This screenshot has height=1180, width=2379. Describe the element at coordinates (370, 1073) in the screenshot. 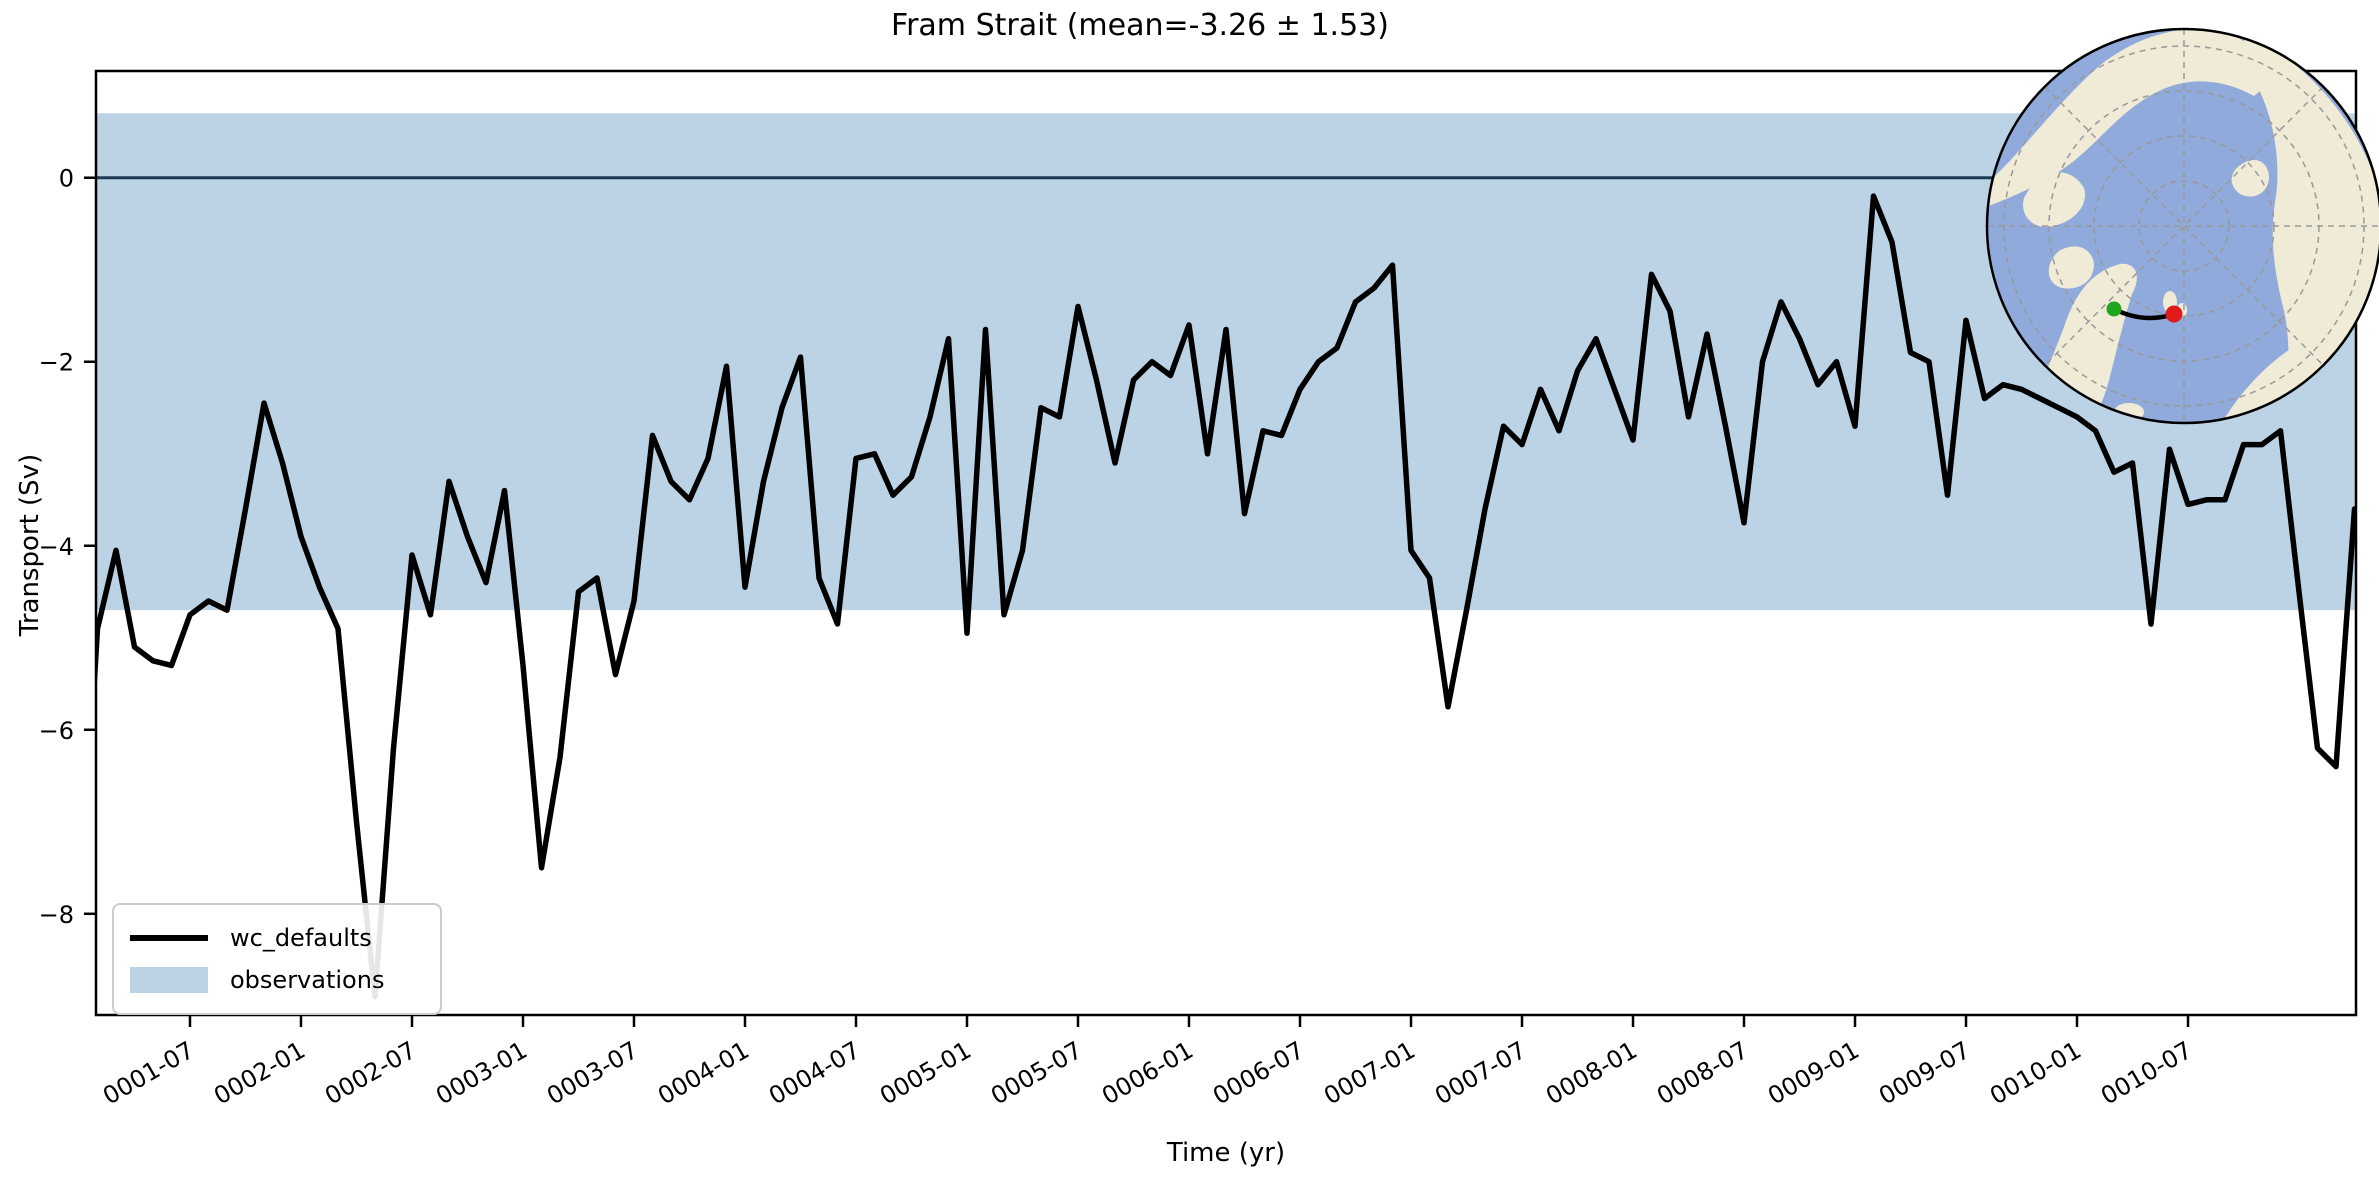

I see `x-tick-label: 0002-07` at that location.